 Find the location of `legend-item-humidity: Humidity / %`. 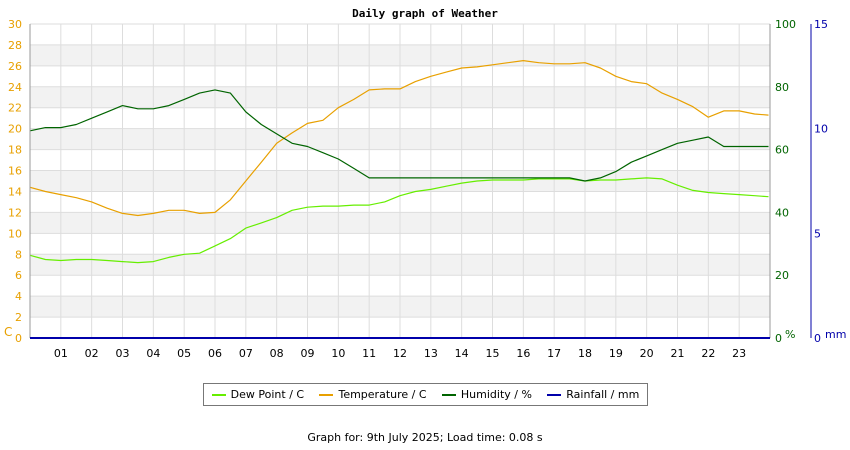

legend-item-humidity: Humidity / % is located at coordinates (486, 394).